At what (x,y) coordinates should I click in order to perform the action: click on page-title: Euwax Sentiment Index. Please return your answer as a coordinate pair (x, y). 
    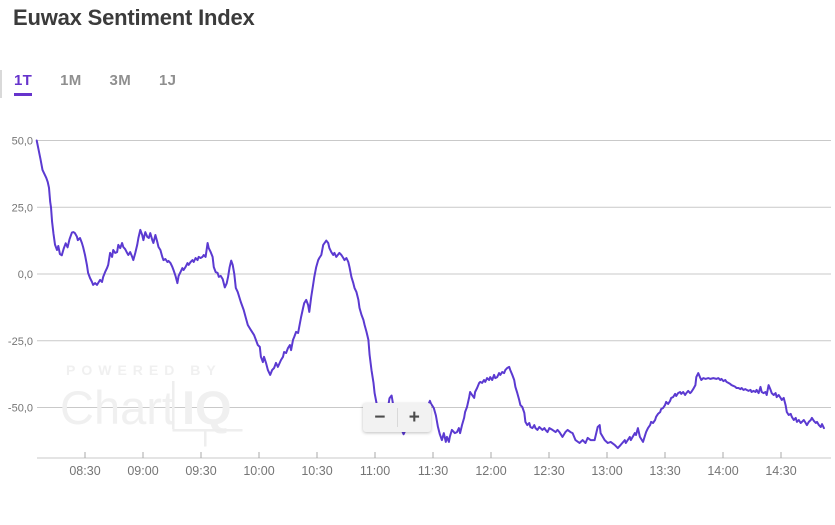
    Looking at the image, I should click on (134, 17).